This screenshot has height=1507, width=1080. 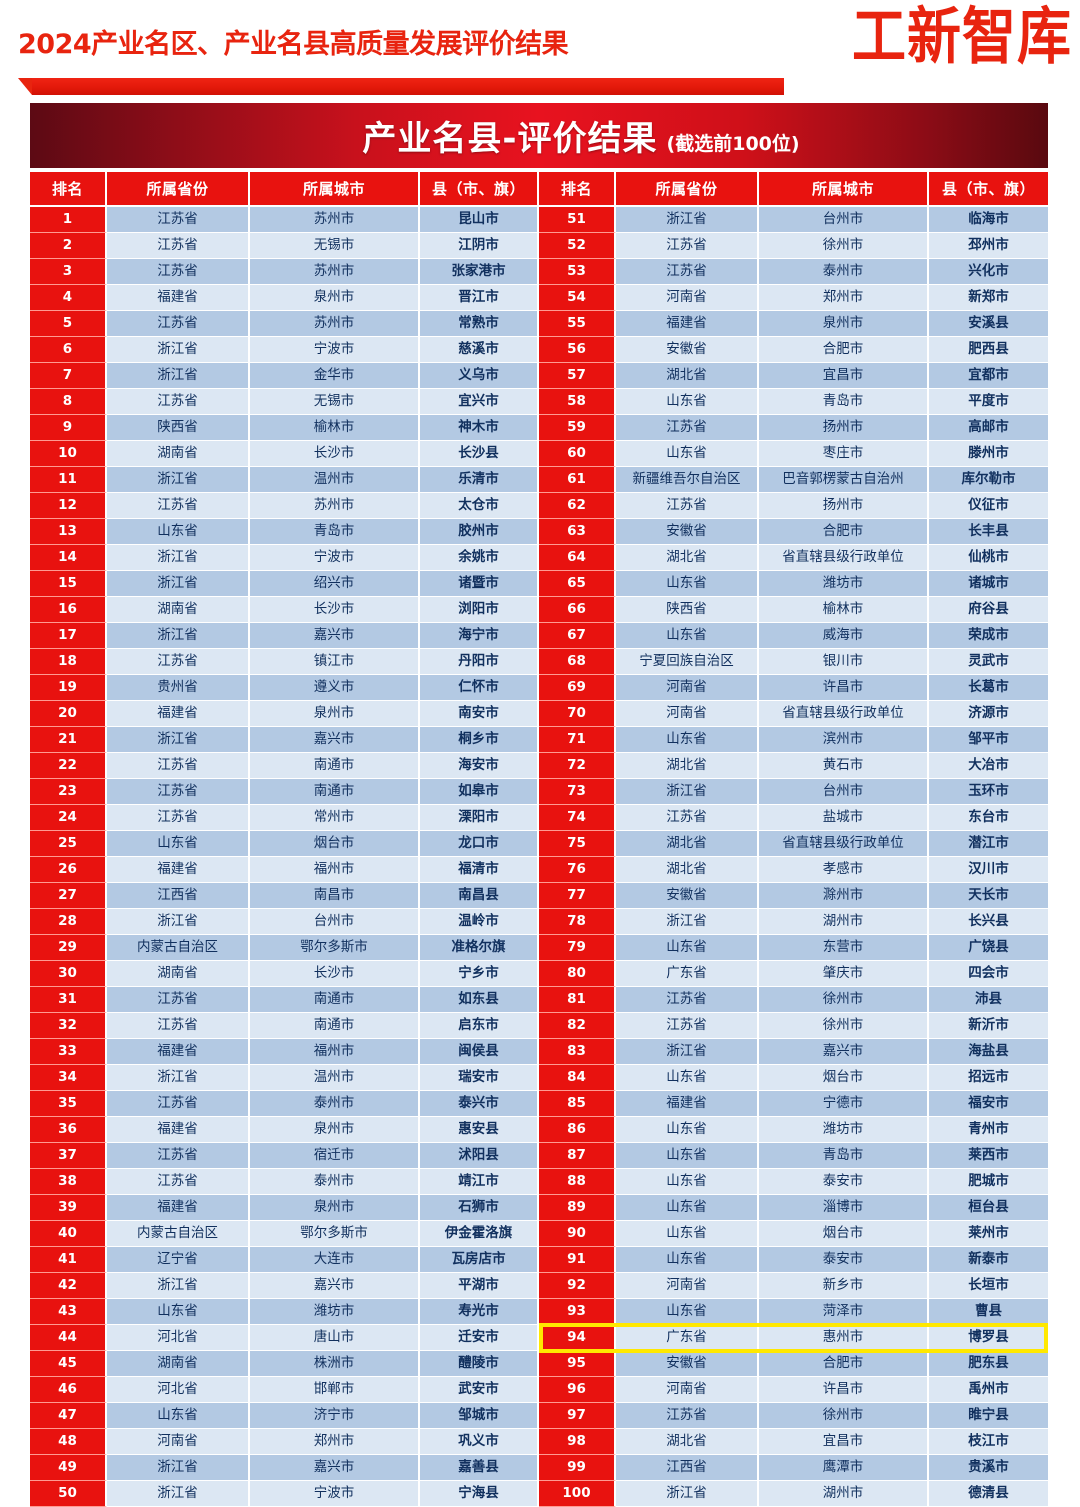 I want to click on county-cell-left: 嘉善县, so click(x=479, y=1468).